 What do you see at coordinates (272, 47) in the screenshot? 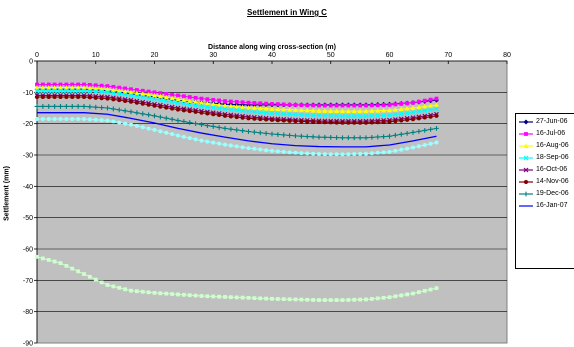
I see `x-axis-title: Distance along wing cross-section (m)` at bounding box center [272, 47].